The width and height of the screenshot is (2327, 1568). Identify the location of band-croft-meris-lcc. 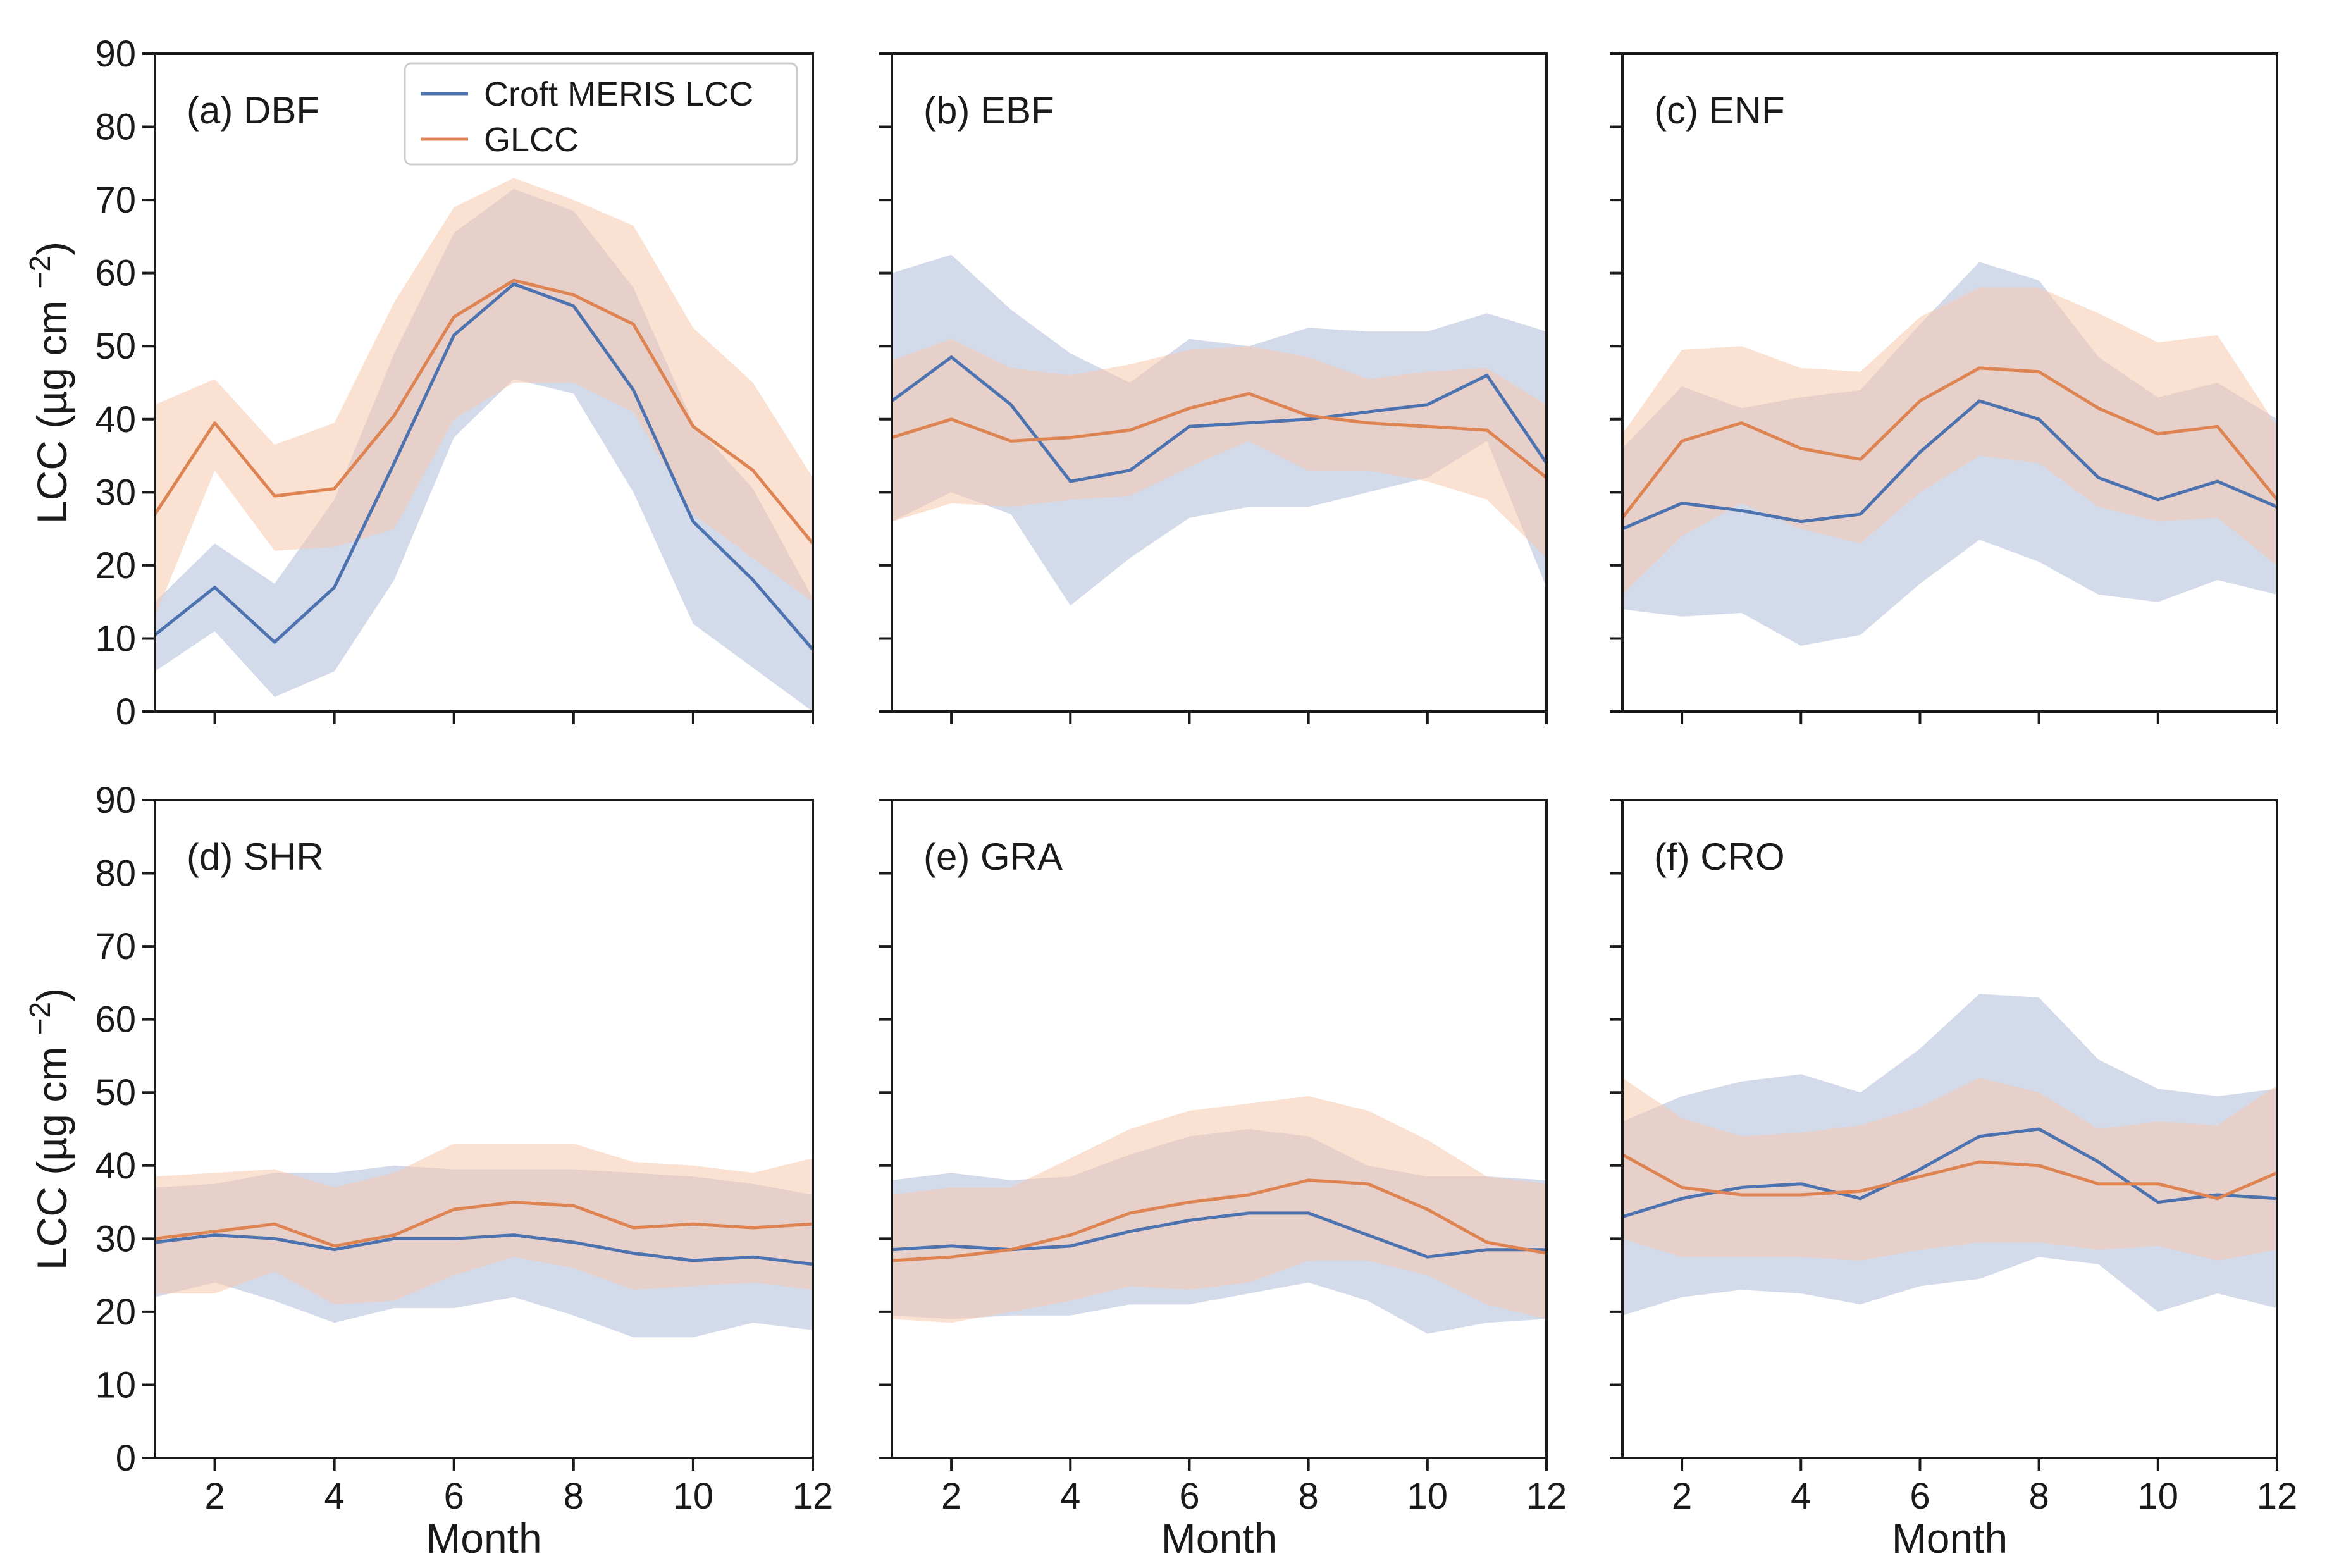
(484, 450).